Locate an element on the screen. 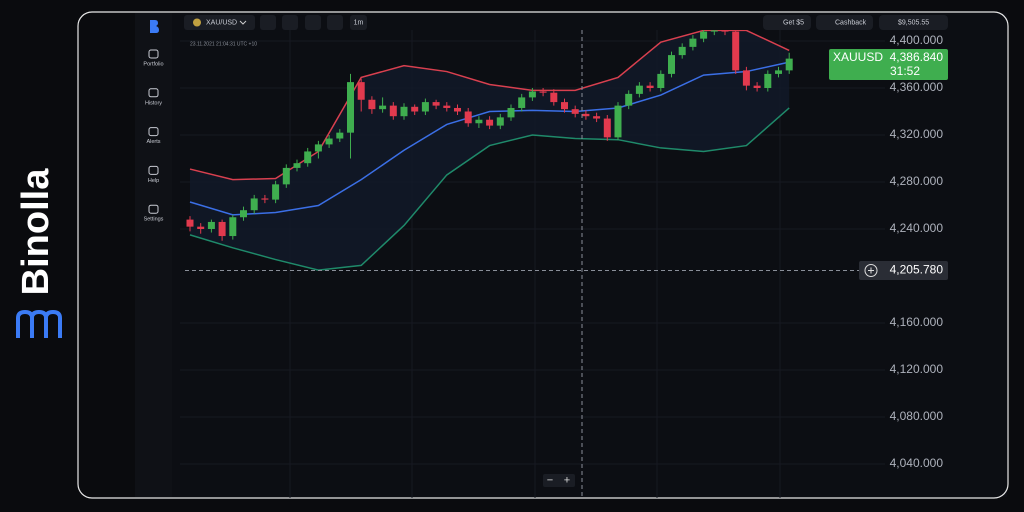 Image resolution: width=1024 pixels, height=512 pixels. sidebar-label: Portfolio is located at coordinates (153, 64).